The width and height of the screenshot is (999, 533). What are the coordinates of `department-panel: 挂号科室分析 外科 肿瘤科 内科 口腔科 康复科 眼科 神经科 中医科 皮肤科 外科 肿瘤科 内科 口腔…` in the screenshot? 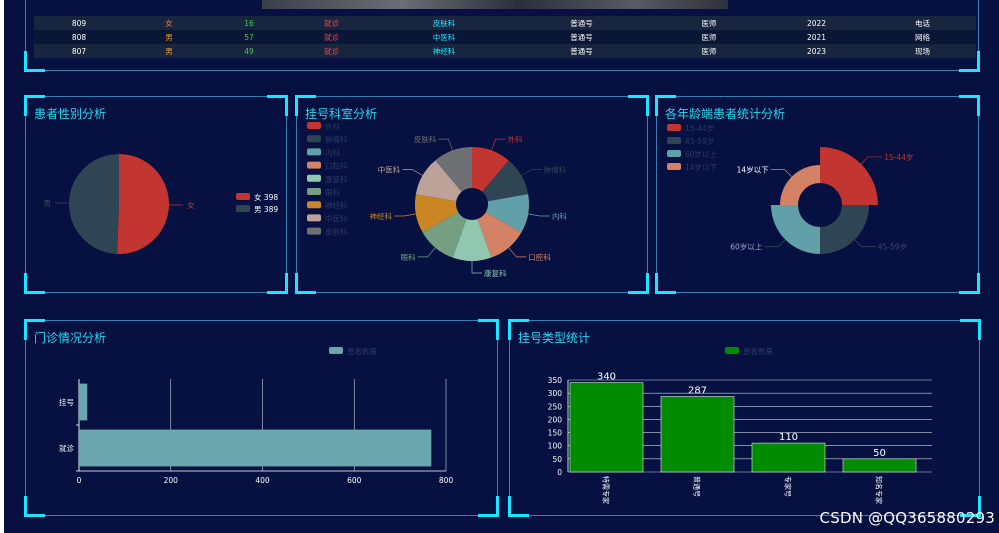 It's located at (472, 194).